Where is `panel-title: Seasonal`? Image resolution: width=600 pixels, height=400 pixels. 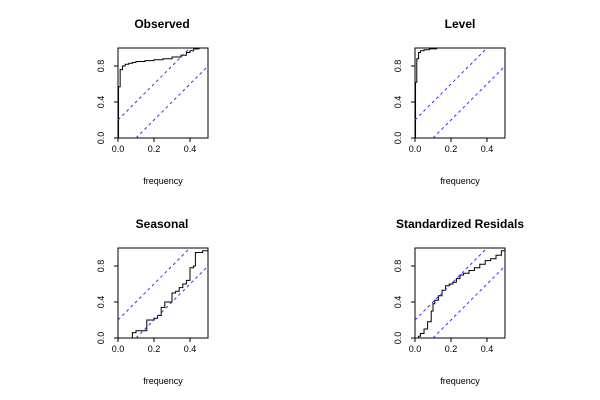
panel-title: Seasonal is located at coordinates (162, 224).